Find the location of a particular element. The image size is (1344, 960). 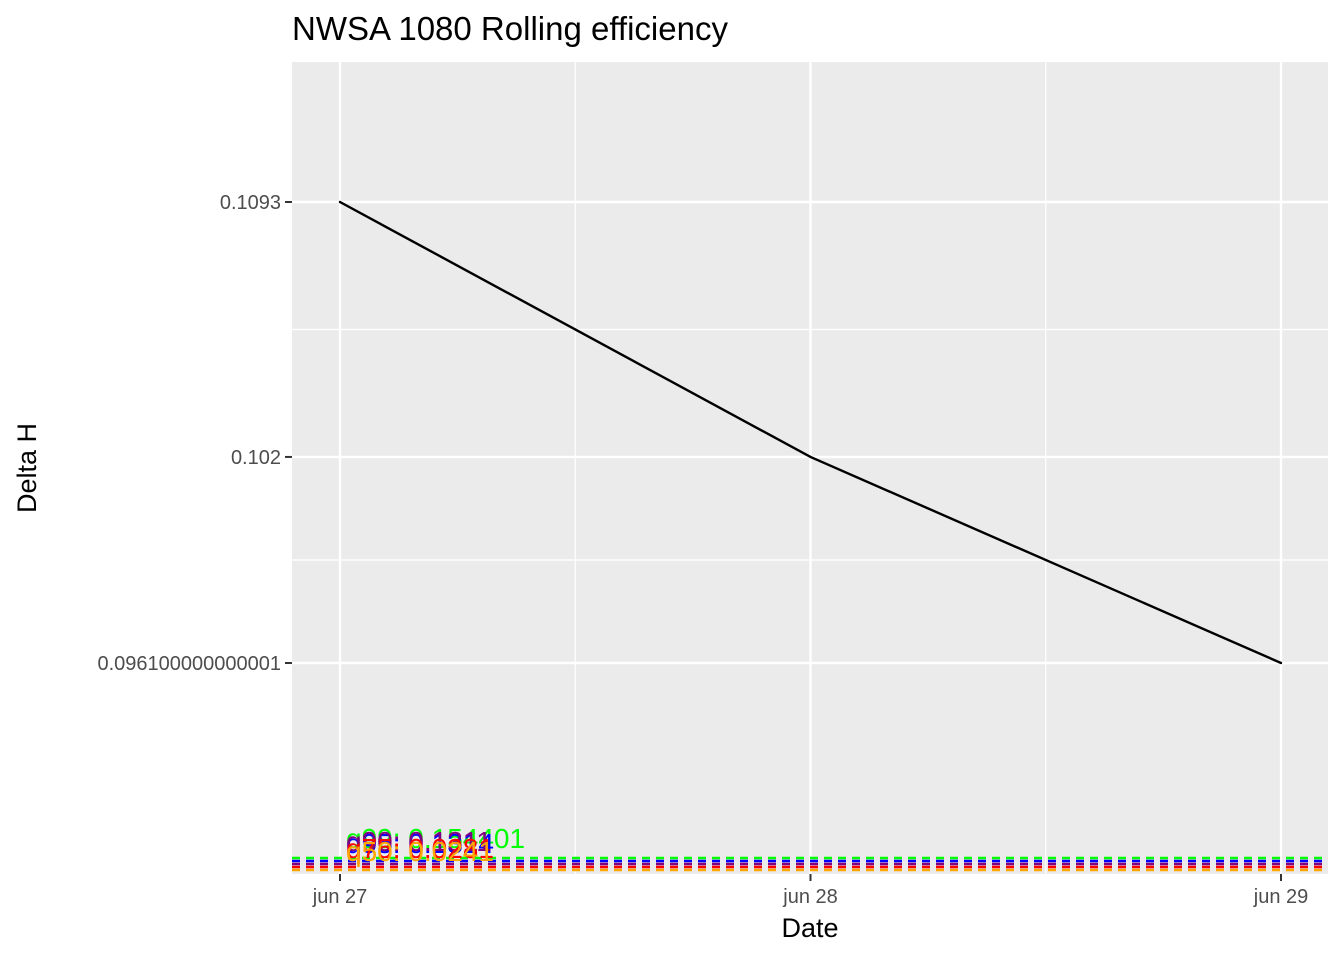

quantile-label: q99: 0.154401 is located at coordinates (435, 838).